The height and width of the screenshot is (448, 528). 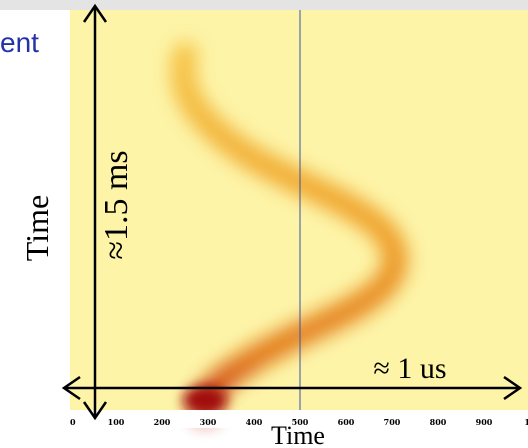 What do you see at coordinates (438, 422) in the screenshot?
I see `x-tick-label: 800` at bounding box center [438, 422].